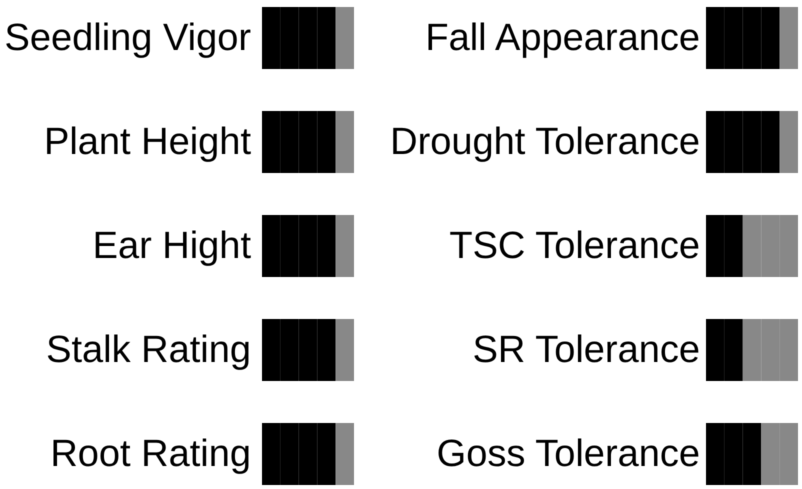  What do you see at coordinates (128, 38) in the screenshot?
I see `y-tick-label: Seedling Vigor` at bounding box center [128, 38].